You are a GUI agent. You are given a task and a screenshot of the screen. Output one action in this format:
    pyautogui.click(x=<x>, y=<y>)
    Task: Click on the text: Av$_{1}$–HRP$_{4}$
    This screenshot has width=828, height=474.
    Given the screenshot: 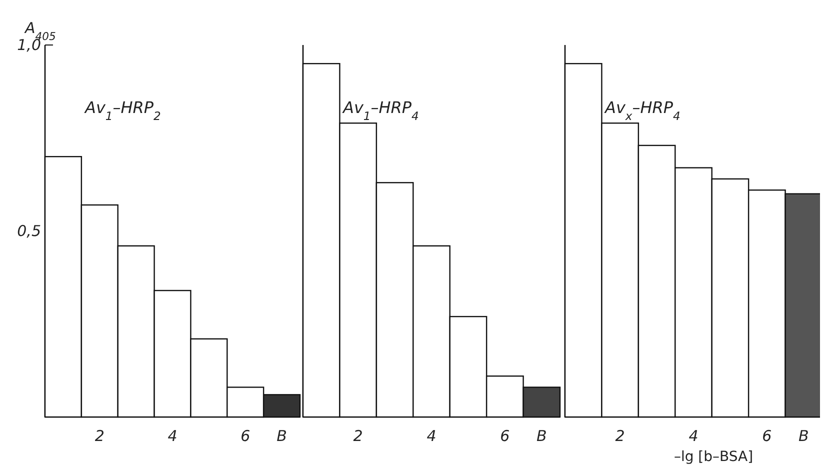 What is the action you would take?
    pyautogui.click(x=380, y=110)
    